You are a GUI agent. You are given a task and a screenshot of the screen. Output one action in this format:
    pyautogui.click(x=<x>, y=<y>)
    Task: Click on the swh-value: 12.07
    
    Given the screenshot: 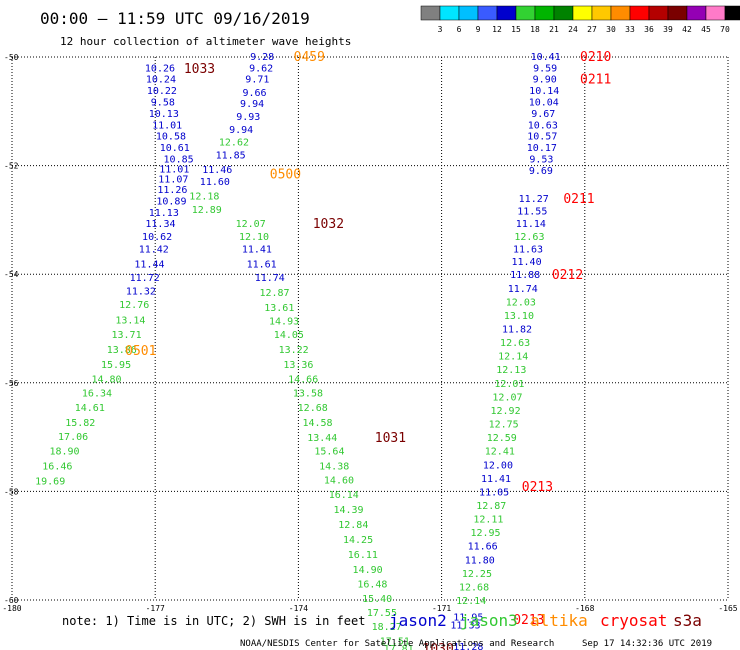 What is the action you would take?
    pyautogui.click(x=507, y=397)
    